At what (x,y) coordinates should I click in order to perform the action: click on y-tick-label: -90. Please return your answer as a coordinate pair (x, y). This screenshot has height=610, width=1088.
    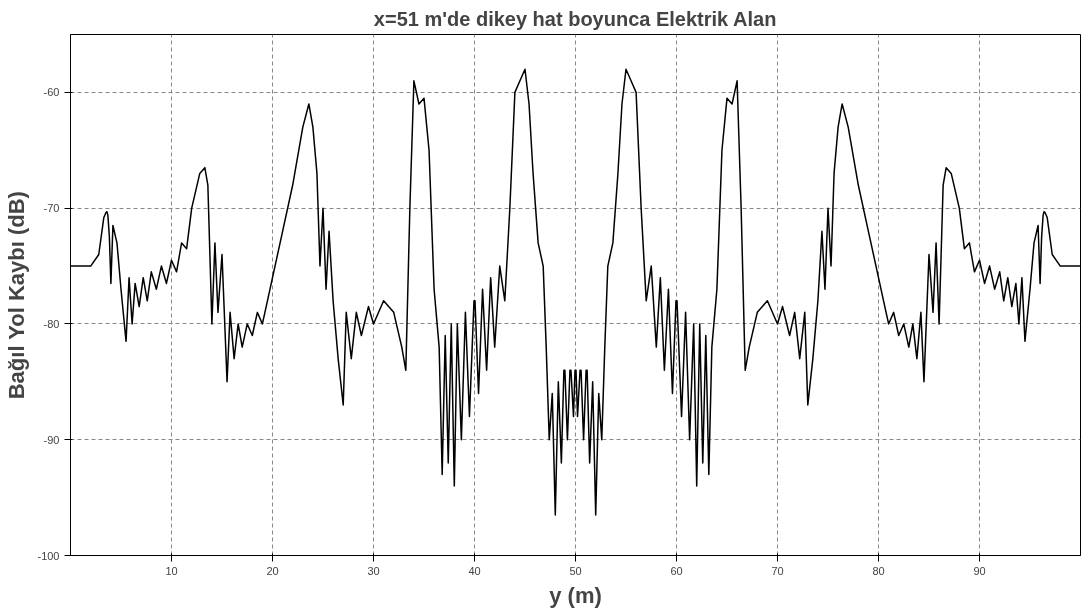
    Looking at the image, I should click on (51, 439).